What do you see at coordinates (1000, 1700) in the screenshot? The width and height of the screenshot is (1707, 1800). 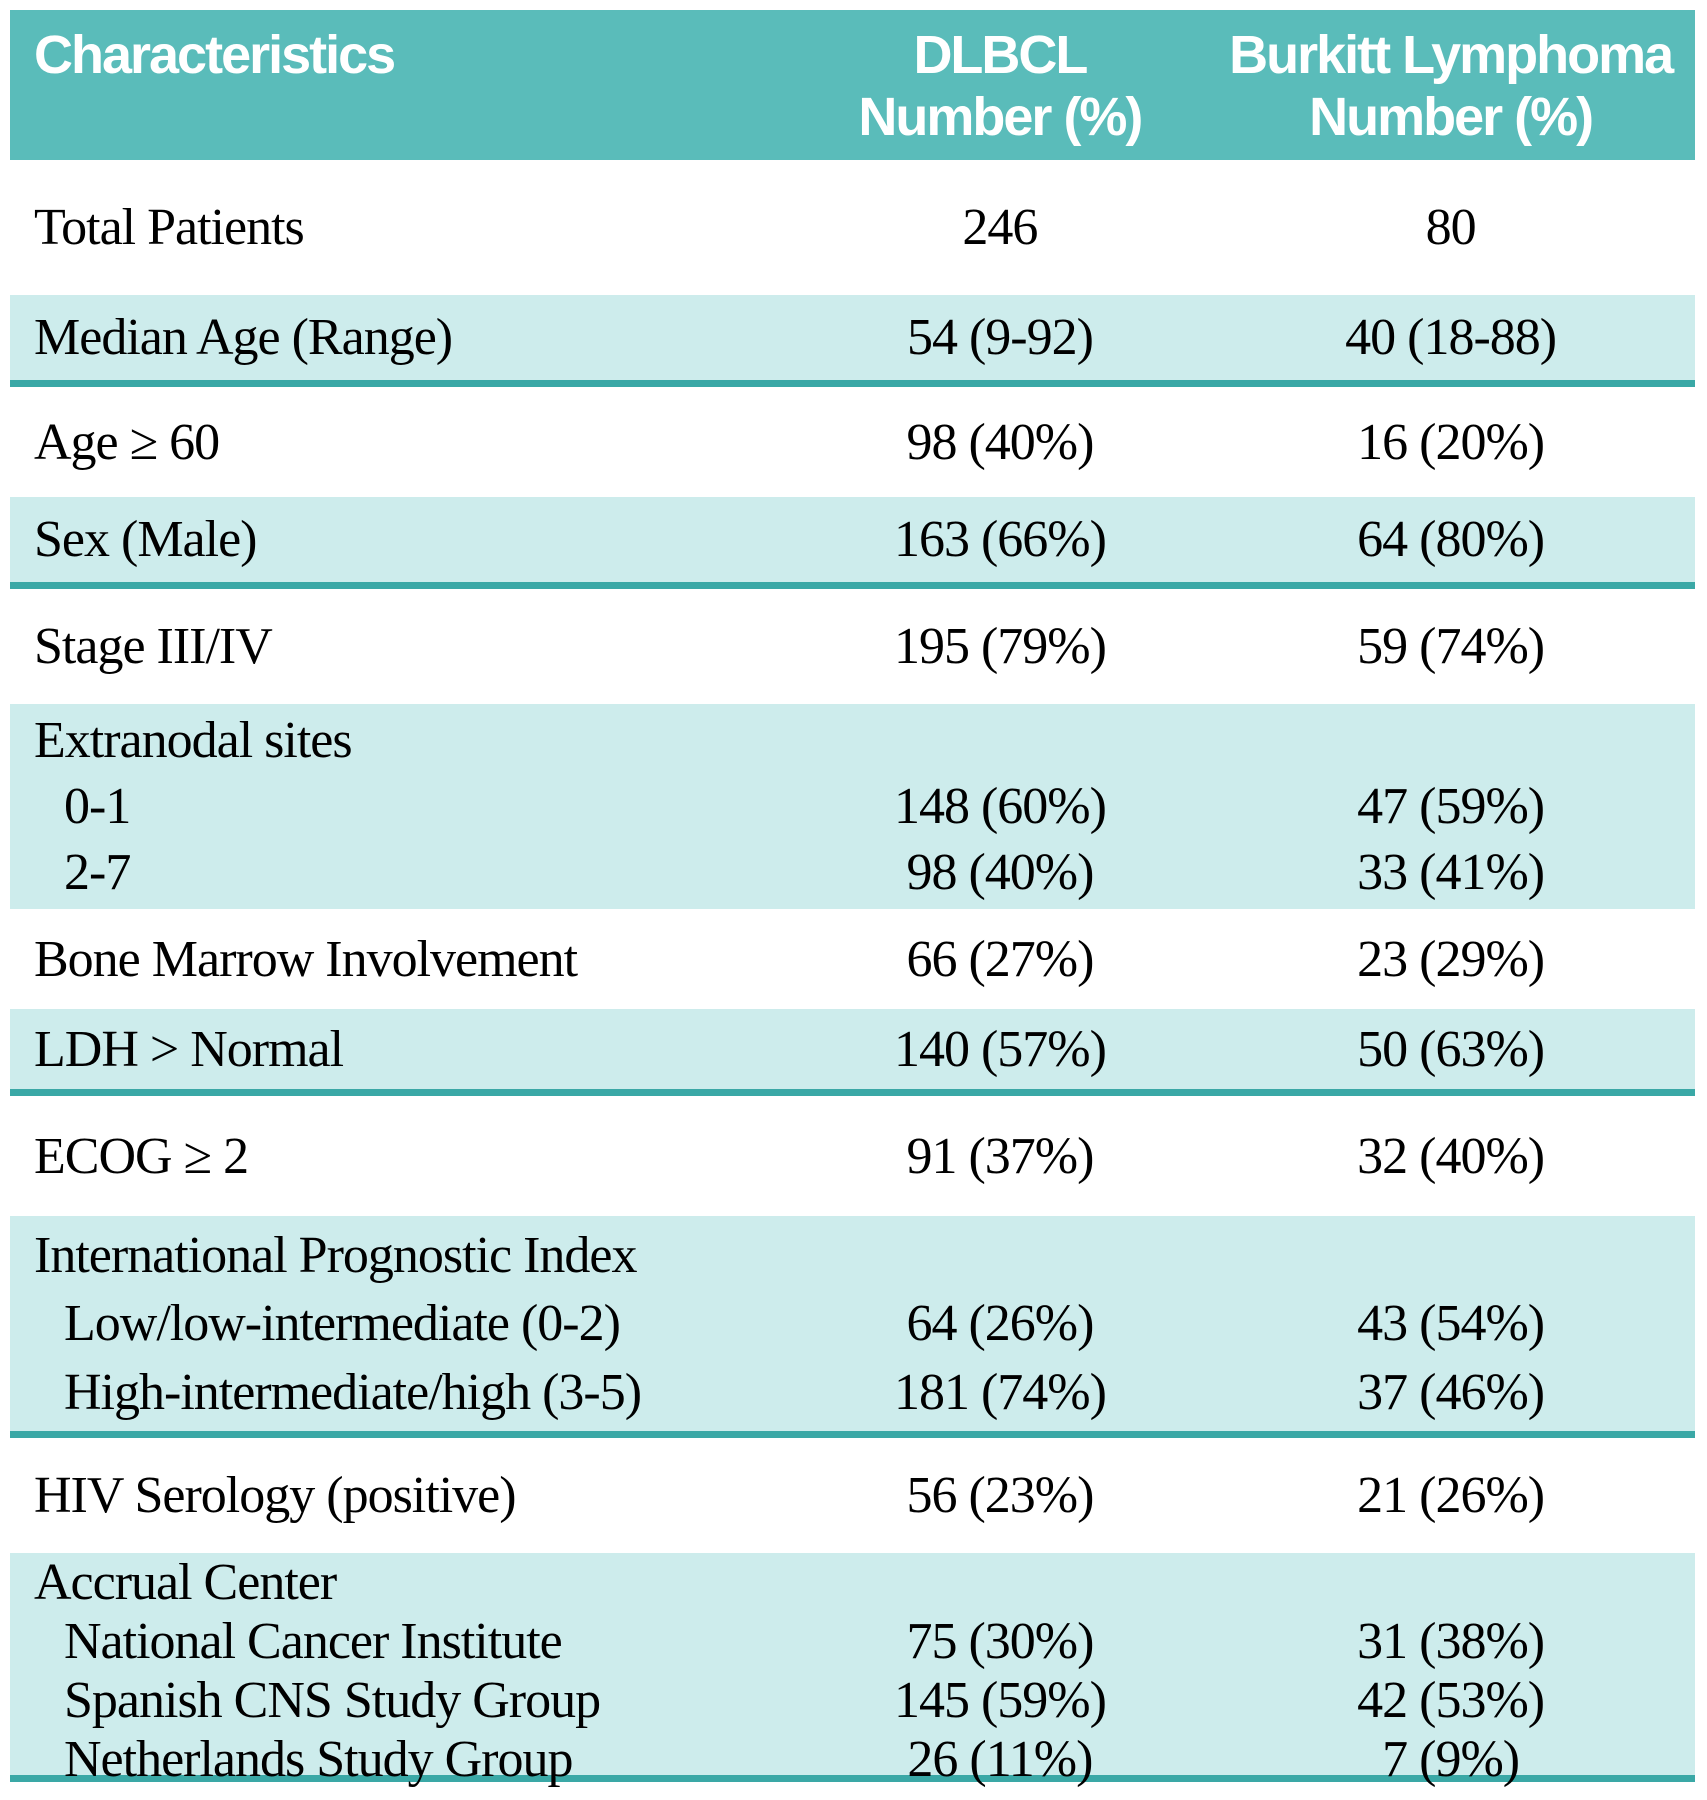 I see `dlbcl-value: 145 (59%)` at bounding box center [1000, 1700].